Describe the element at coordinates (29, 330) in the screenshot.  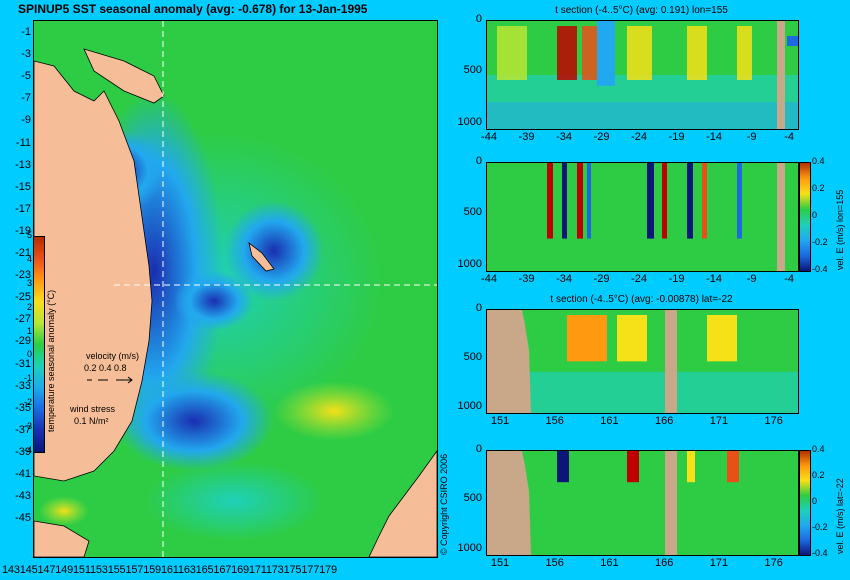
I see `colorbar-tick: 1` at that location.